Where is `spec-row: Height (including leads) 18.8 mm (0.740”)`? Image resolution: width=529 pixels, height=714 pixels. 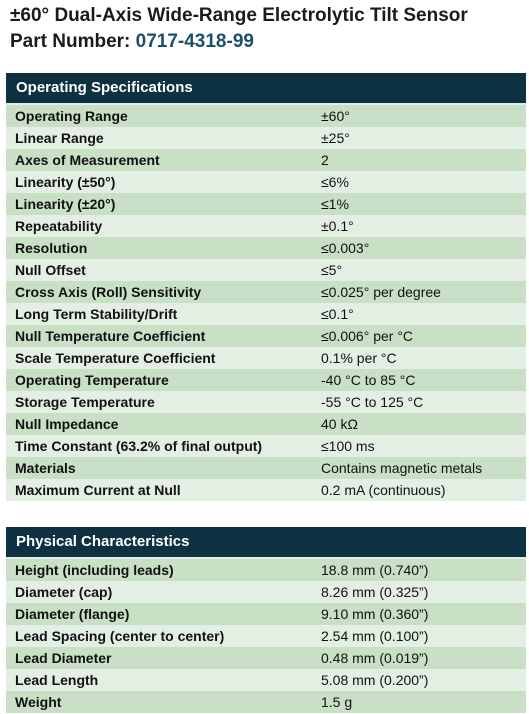 spec-row: Height (including leads) 18.8 mm (0.740”) is located at coordinates (266, 570).